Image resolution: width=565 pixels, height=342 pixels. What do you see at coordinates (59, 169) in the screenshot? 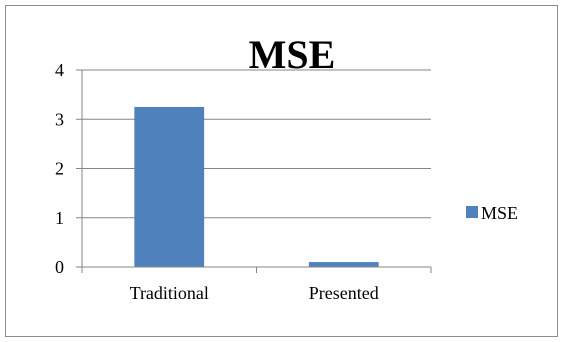
I see `y-tick-label: 2` at bounding box center [59, 169].